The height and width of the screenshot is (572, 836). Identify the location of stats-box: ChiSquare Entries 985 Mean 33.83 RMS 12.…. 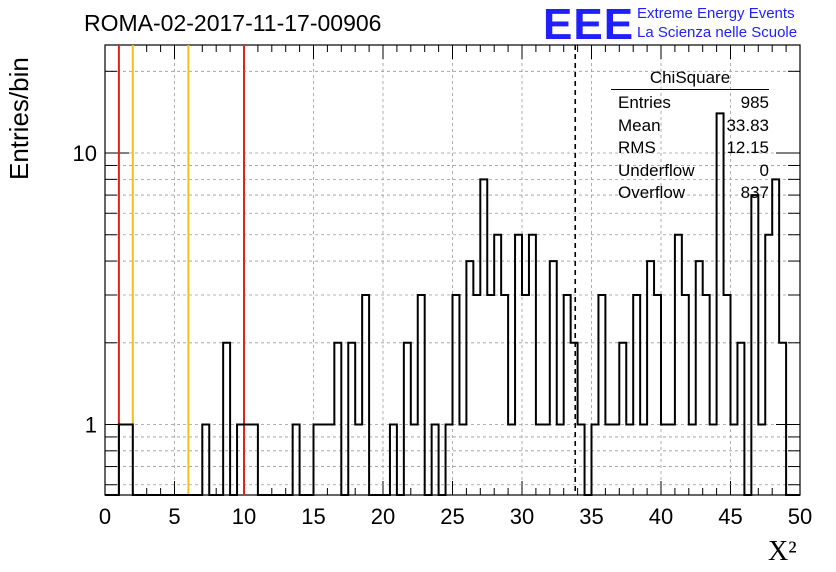
(690, 136).